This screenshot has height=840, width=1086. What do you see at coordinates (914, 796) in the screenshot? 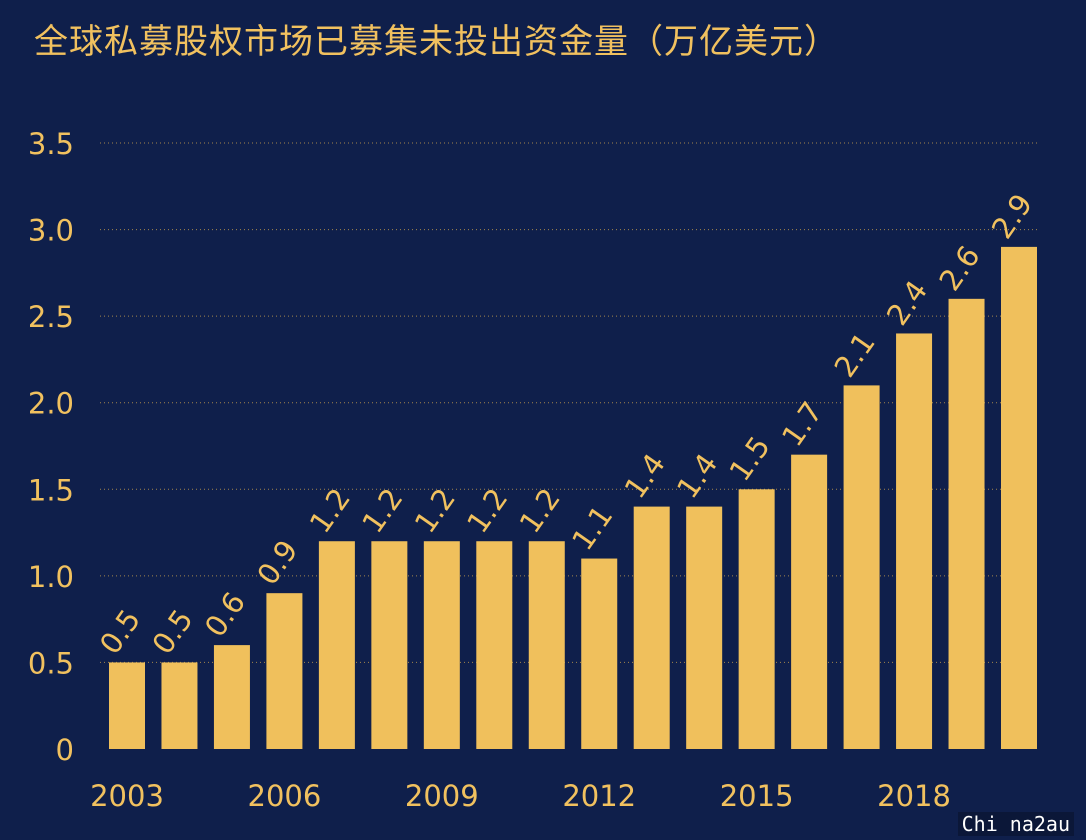
I see `x-tick-label: 2018` at bounding box center [914, 796].